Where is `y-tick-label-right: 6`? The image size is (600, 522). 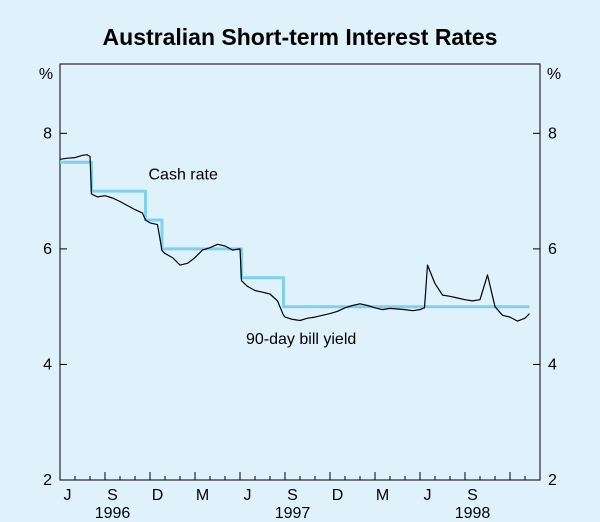 y-tick-label-right: 6 is located at coordinates (552, 249).